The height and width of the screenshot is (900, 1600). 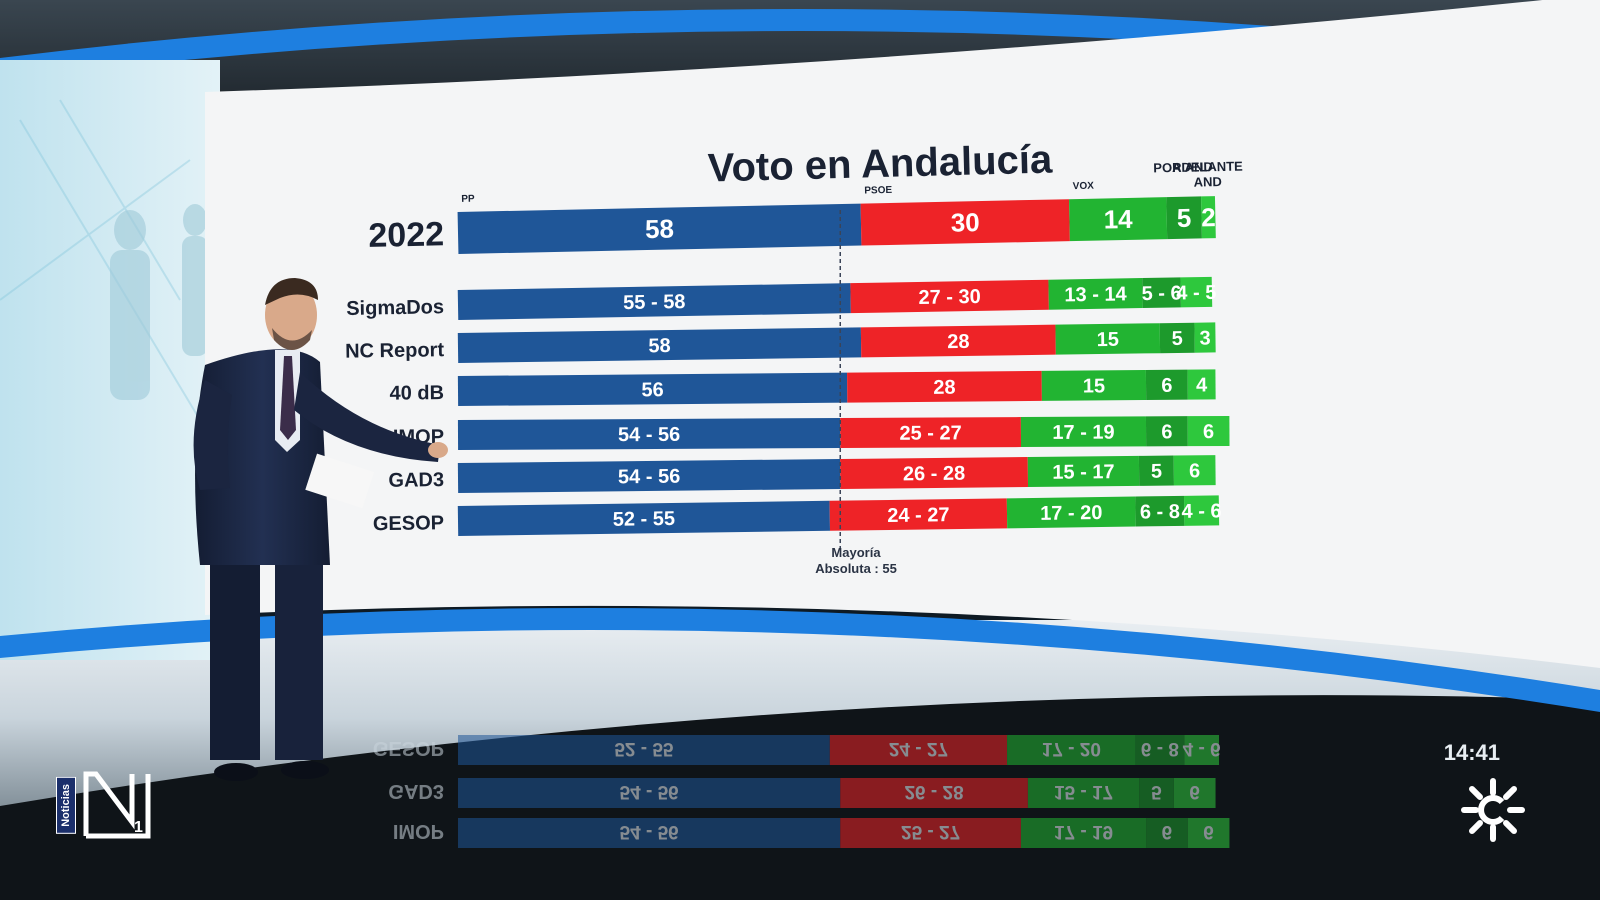 I want to click on bar-imop-adelante-and, so click(x=1208, y=431).